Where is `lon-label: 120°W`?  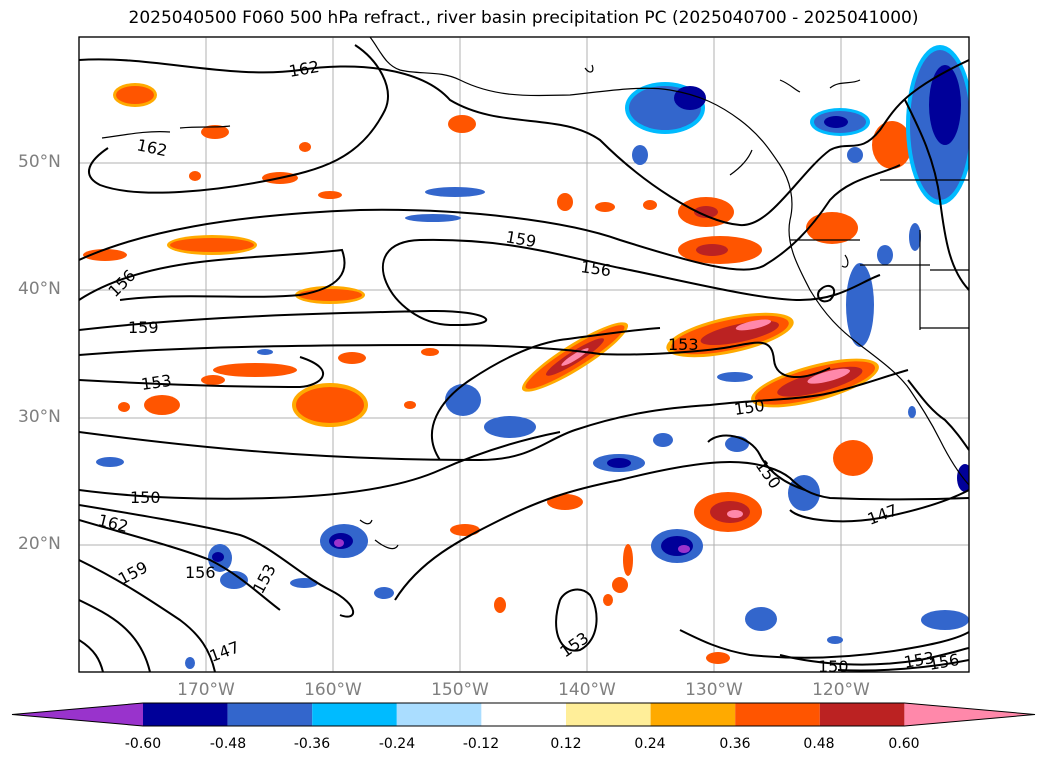 lon-label: 120°W is located at coordinates (841, 690).